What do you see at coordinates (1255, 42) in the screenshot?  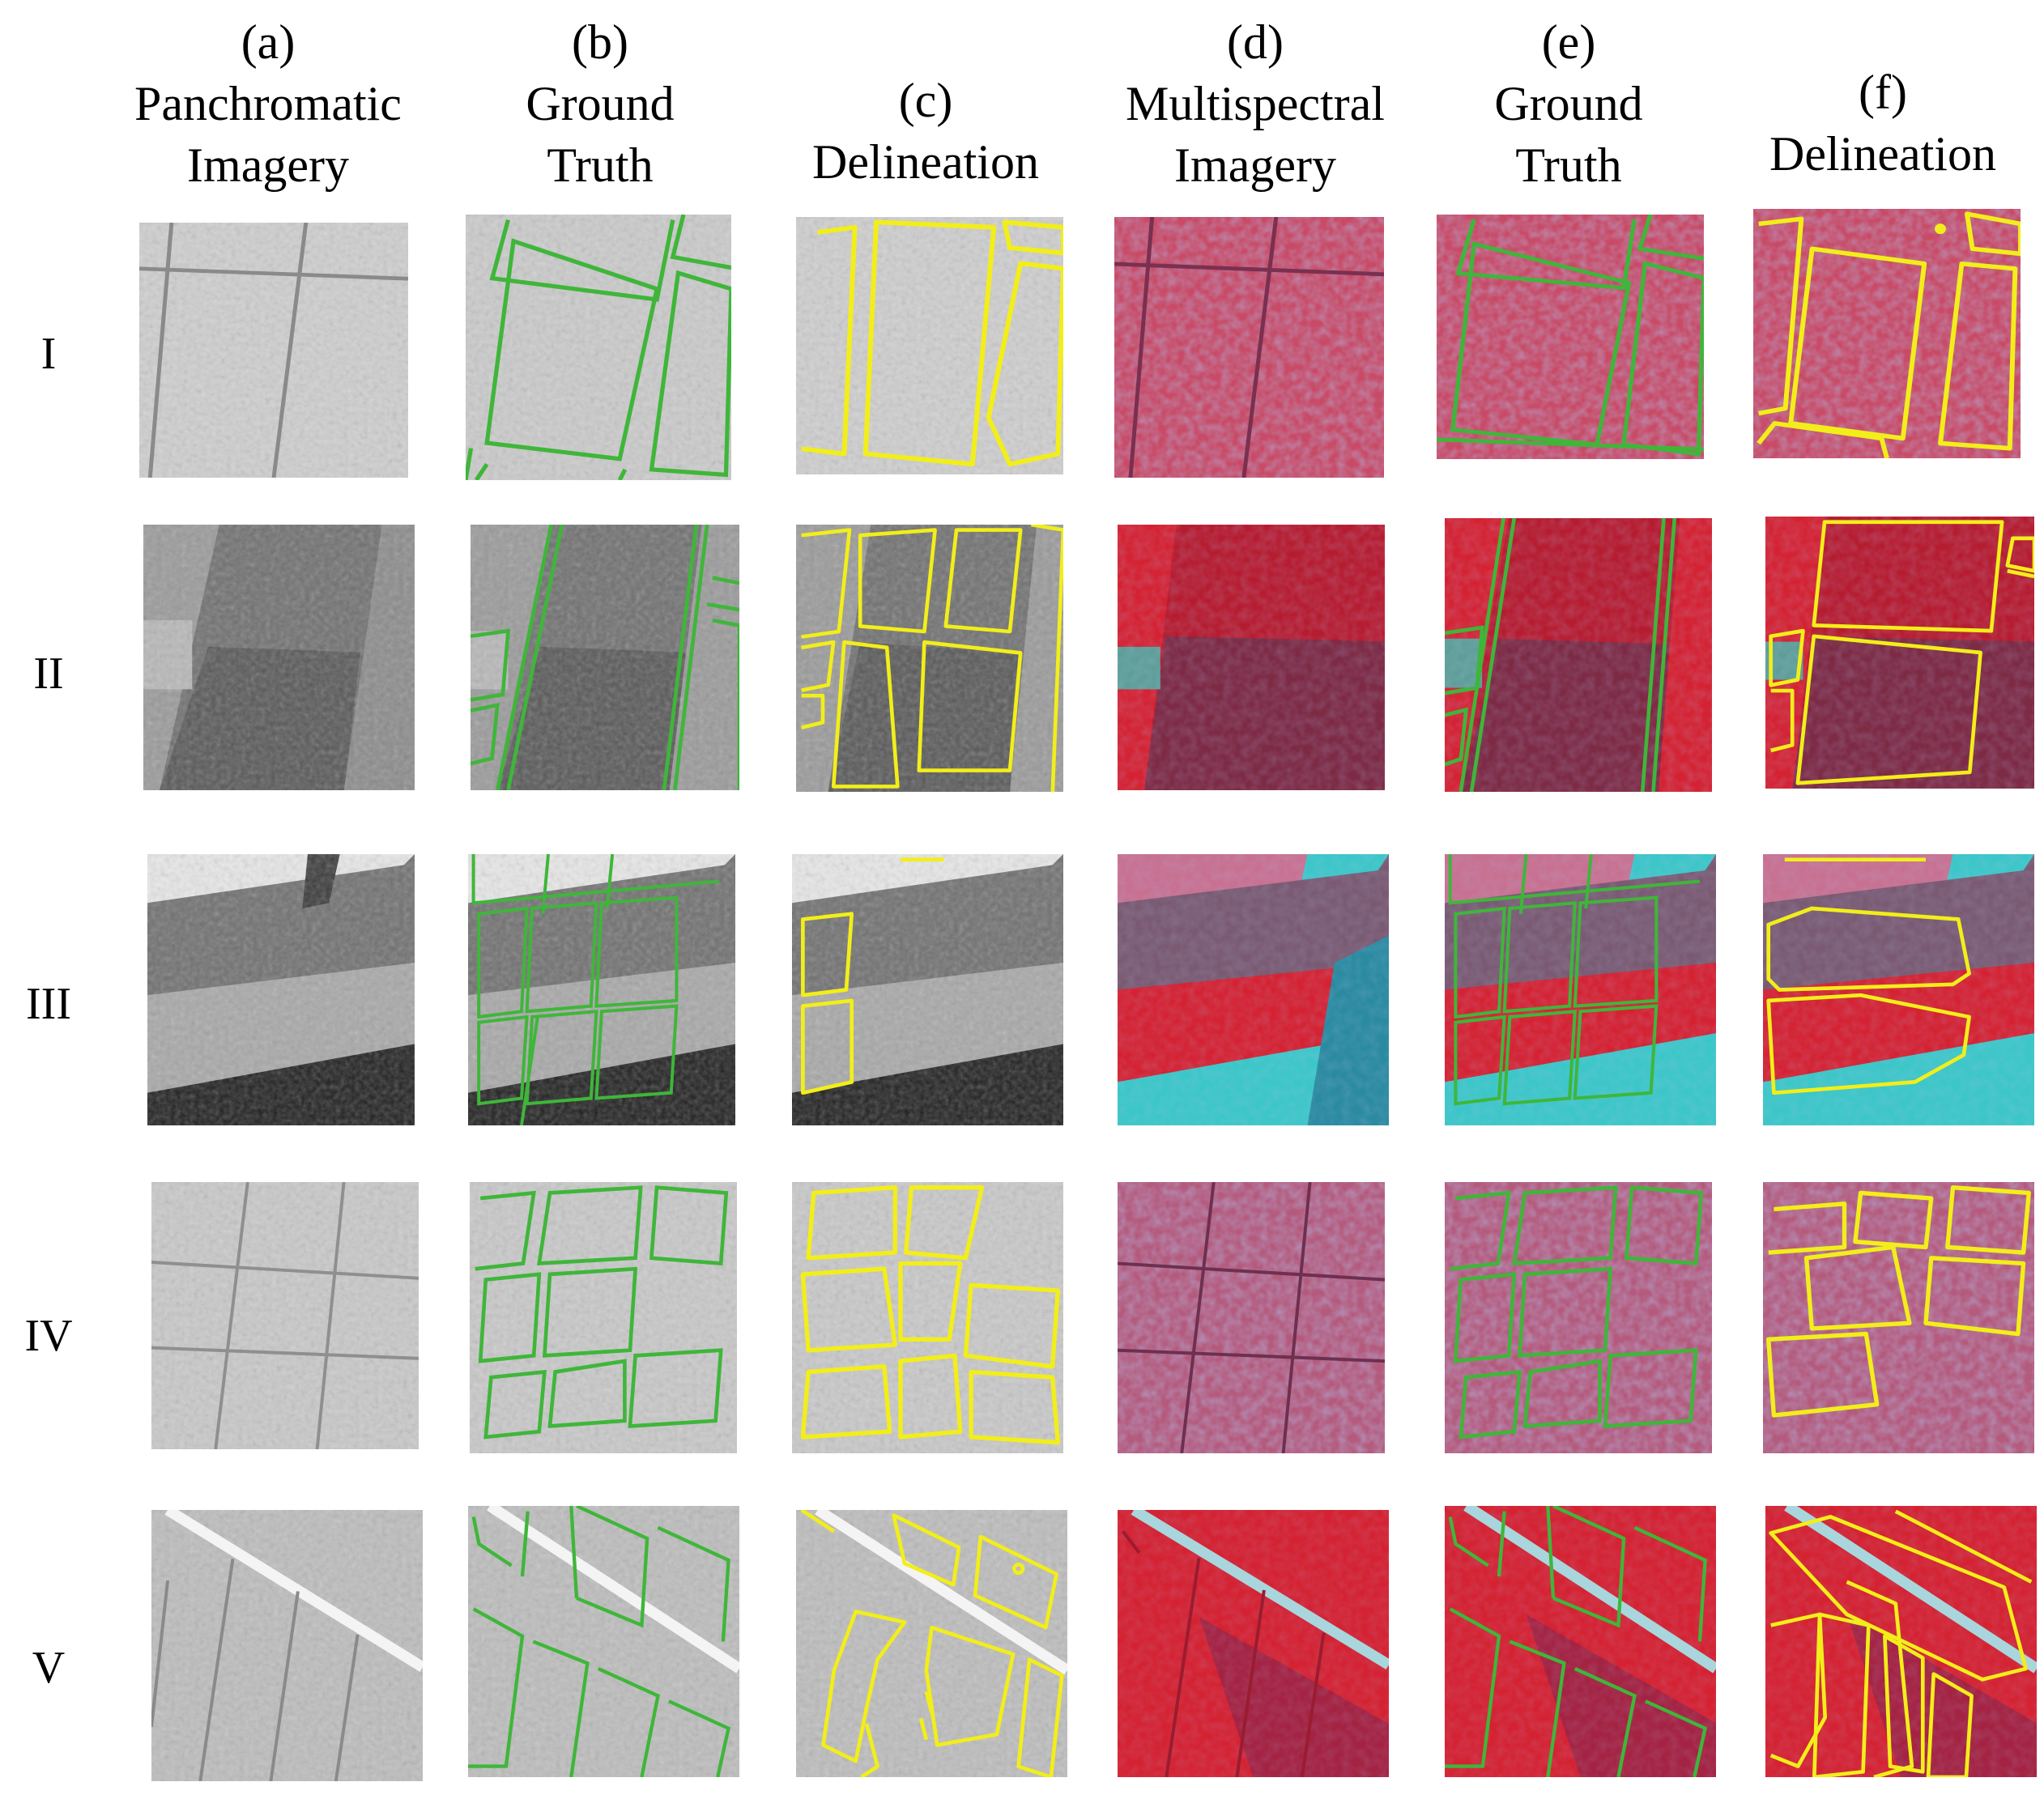 I see `column-letter: (d)` at bounding box center [1255, 42].